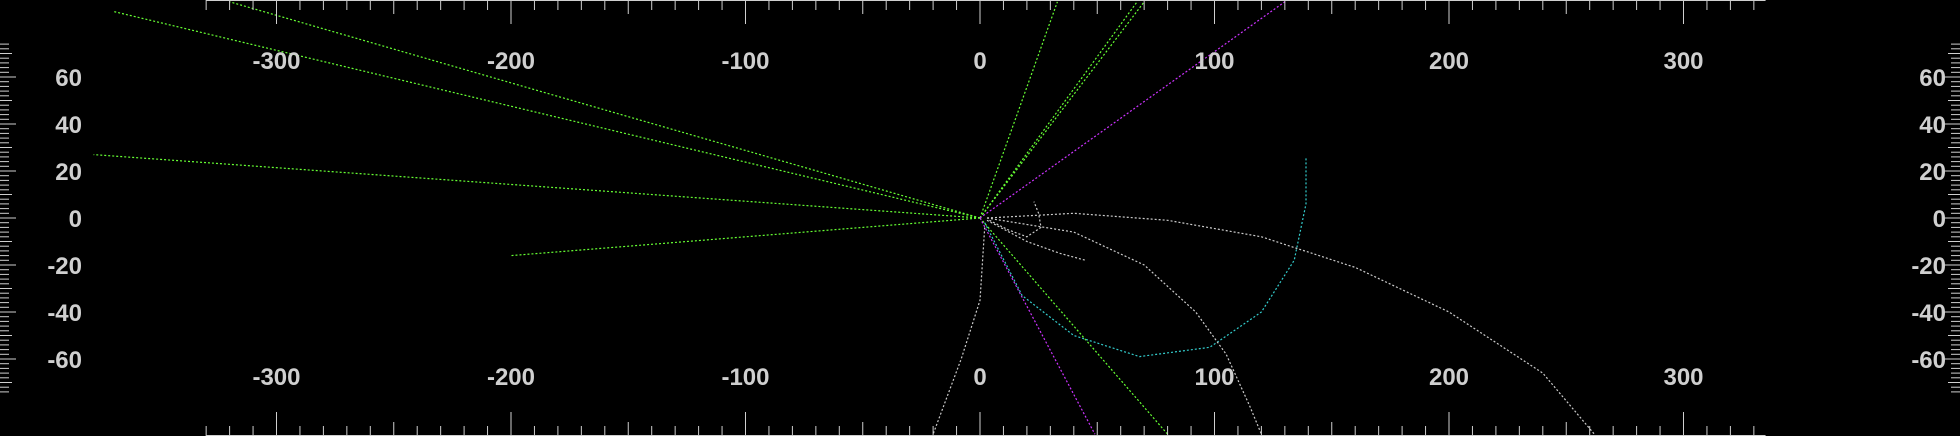 The width and height of the screenshot is (1960, 436). What do you see at coordinates (511, 377) in the screenshot?
I see `x-tick-label-bottom: -200` at bounding box center [511, 377].